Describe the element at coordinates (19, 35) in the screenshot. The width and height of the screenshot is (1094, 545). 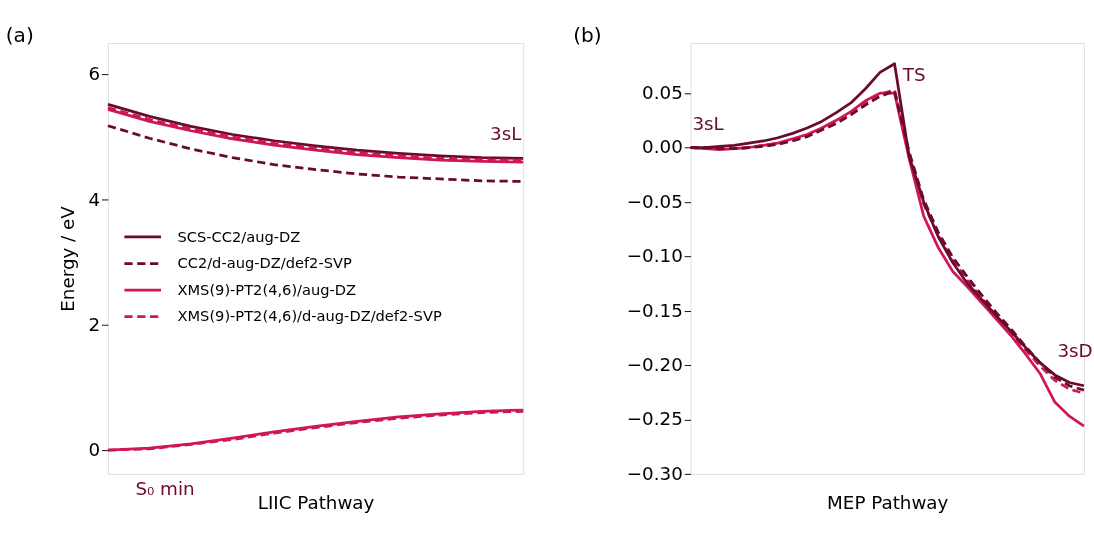
I see `chart-title: (a)` at that location.